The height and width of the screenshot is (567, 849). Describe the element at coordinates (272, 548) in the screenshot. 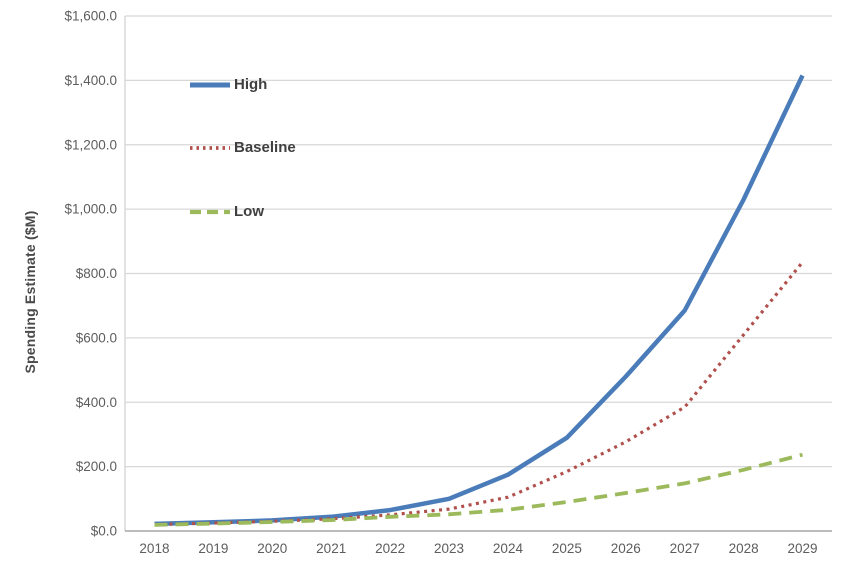

I see `x-tick-label: 2020` at that location.